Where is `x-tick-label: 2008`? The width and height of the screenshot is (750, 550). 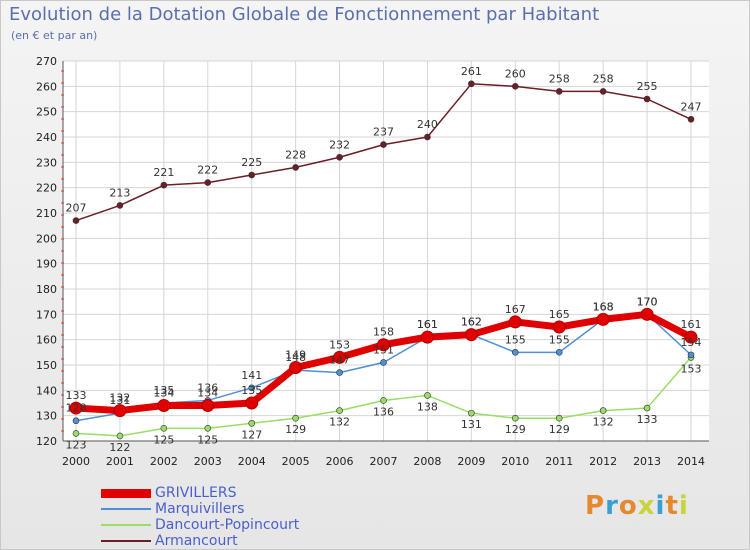
x-tick-label: 2008 is located at coordinates (427, 461).